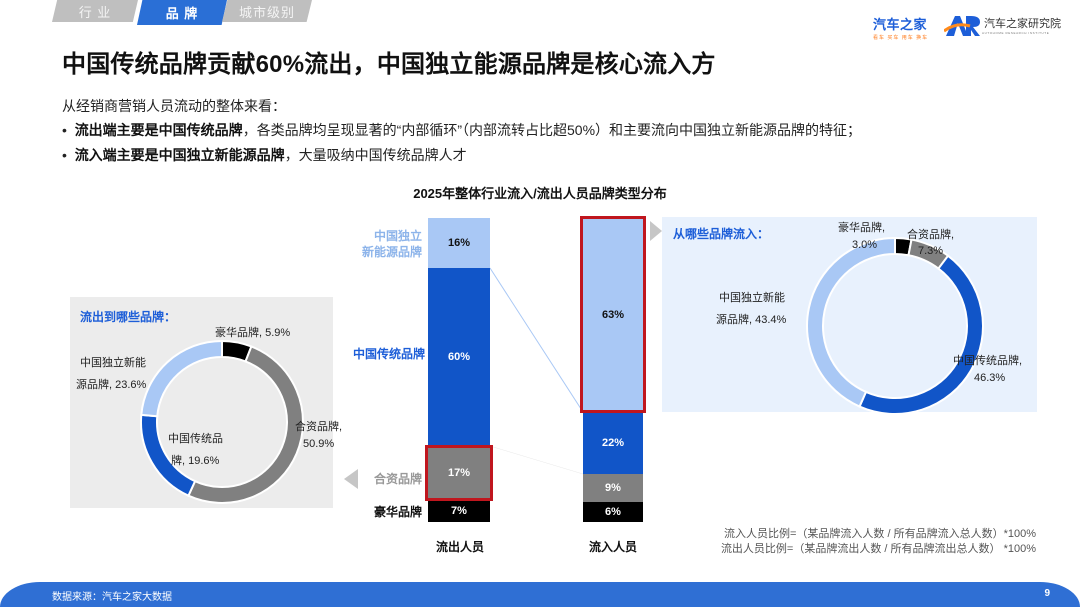 This screenshot has width=1080, height=607. What do you see at coordinates (931, 251) in the screenshot?
I see `inflow-label-jv-2: 7.3%` at bounding box center [931, 251].